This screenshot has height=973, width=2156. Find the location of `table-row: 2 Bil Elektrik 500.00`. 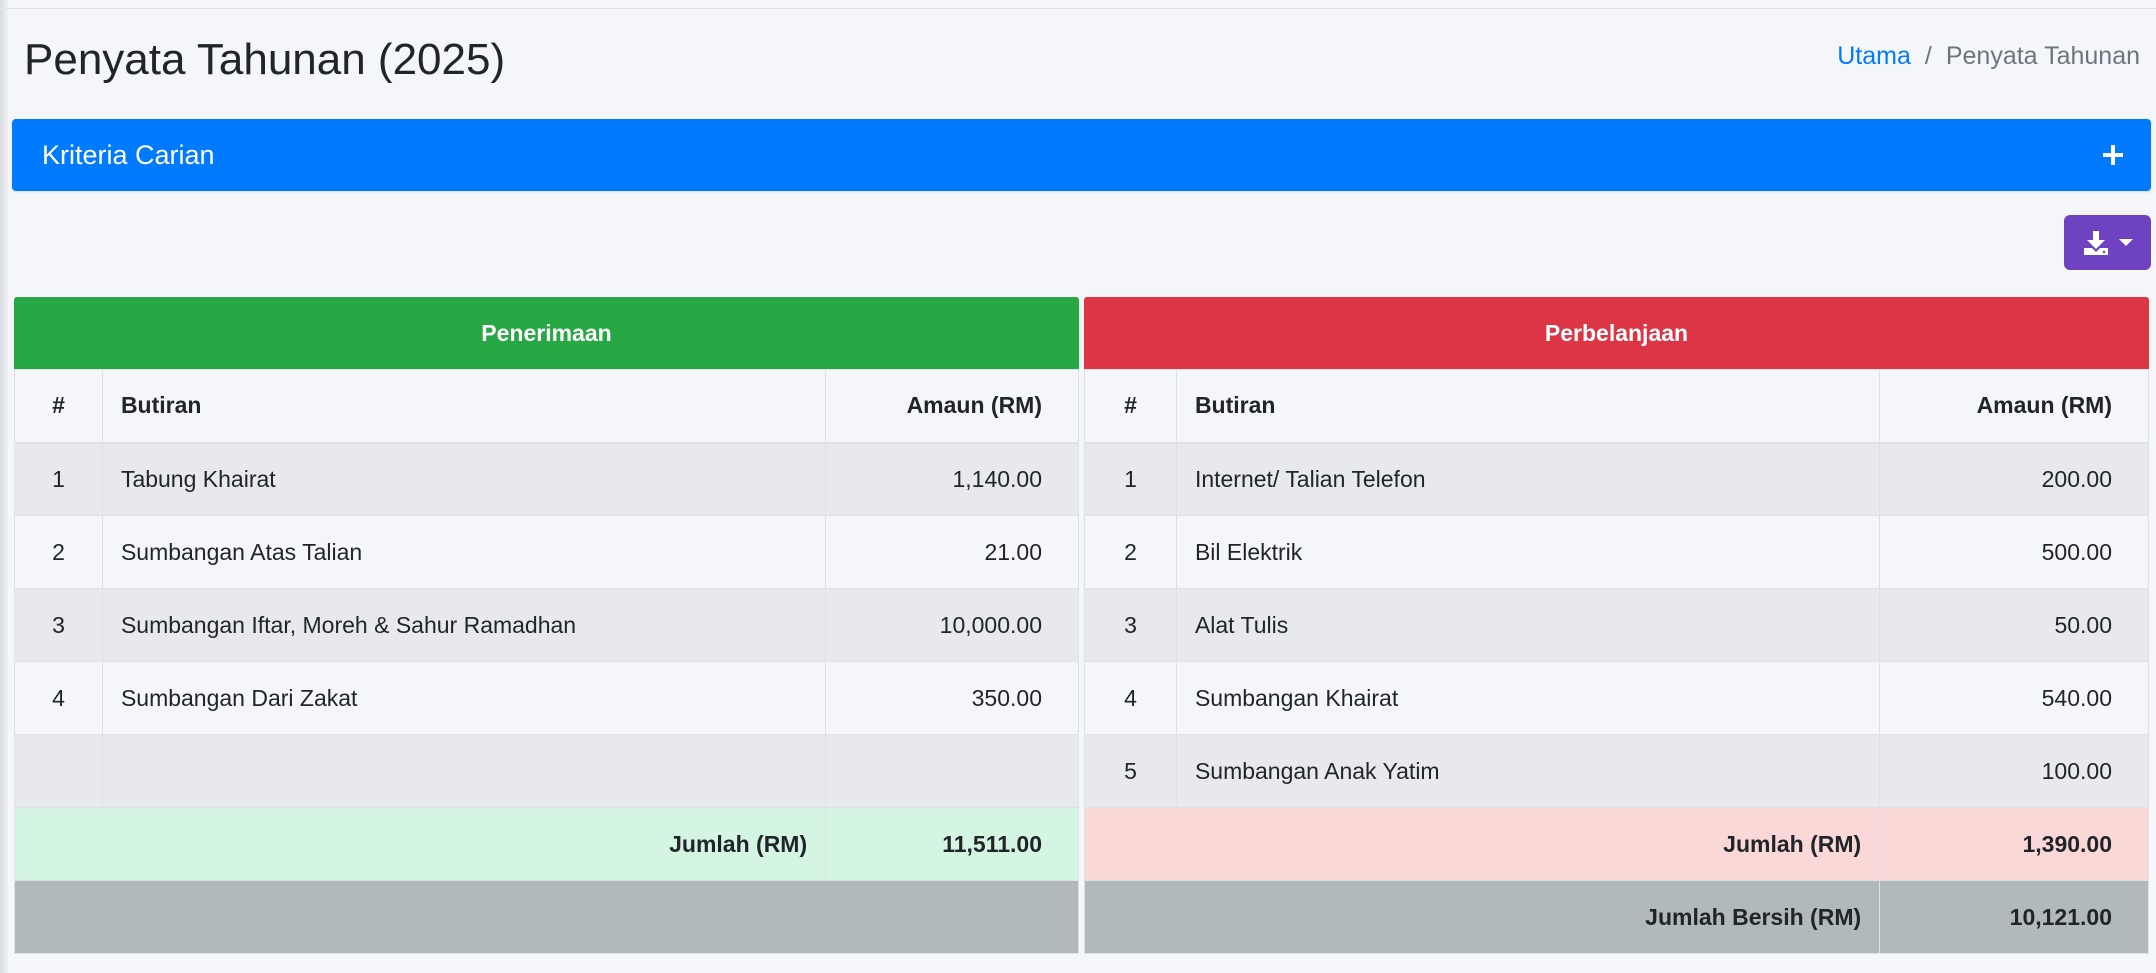

table-row: 2 Bil Elektrik 500.00 is located at coordinates (1616, 552).